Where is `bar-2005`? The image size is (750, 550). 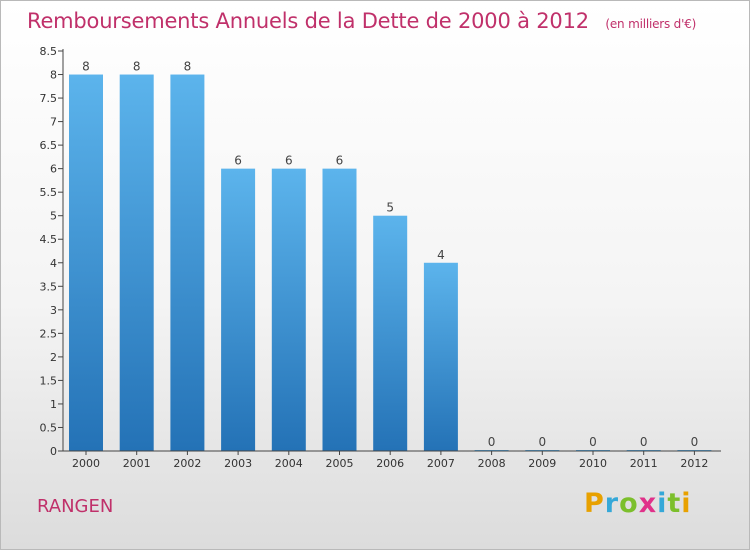 bar-2005 is located at coordinates (339, 309).